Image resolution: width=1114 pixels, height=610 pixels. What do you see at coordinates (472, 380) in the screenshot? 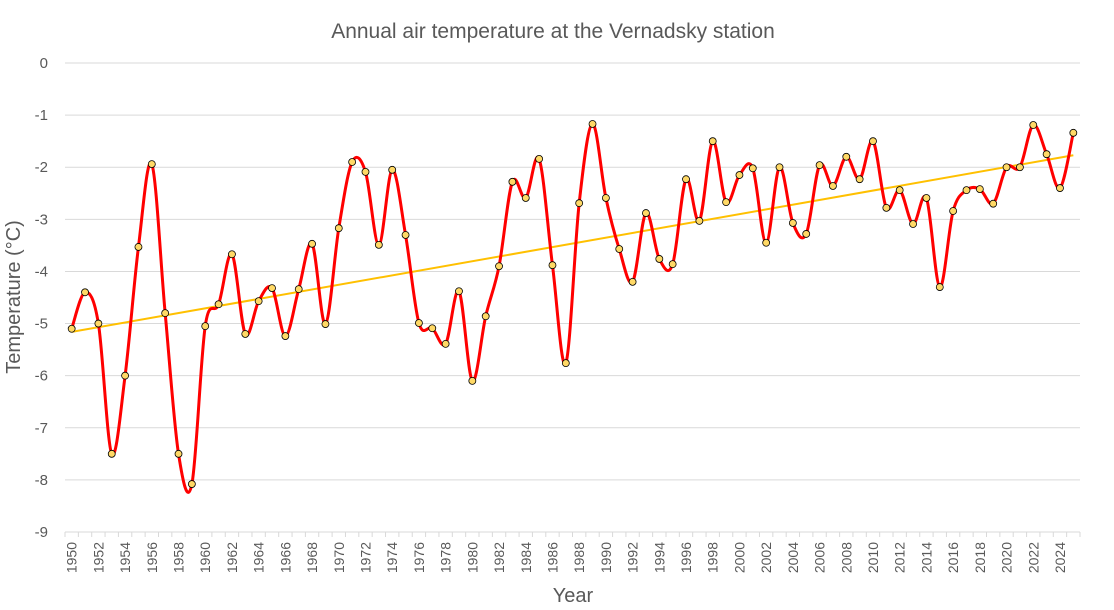
I see `data-point-1980` at bounding box center [472, 380].